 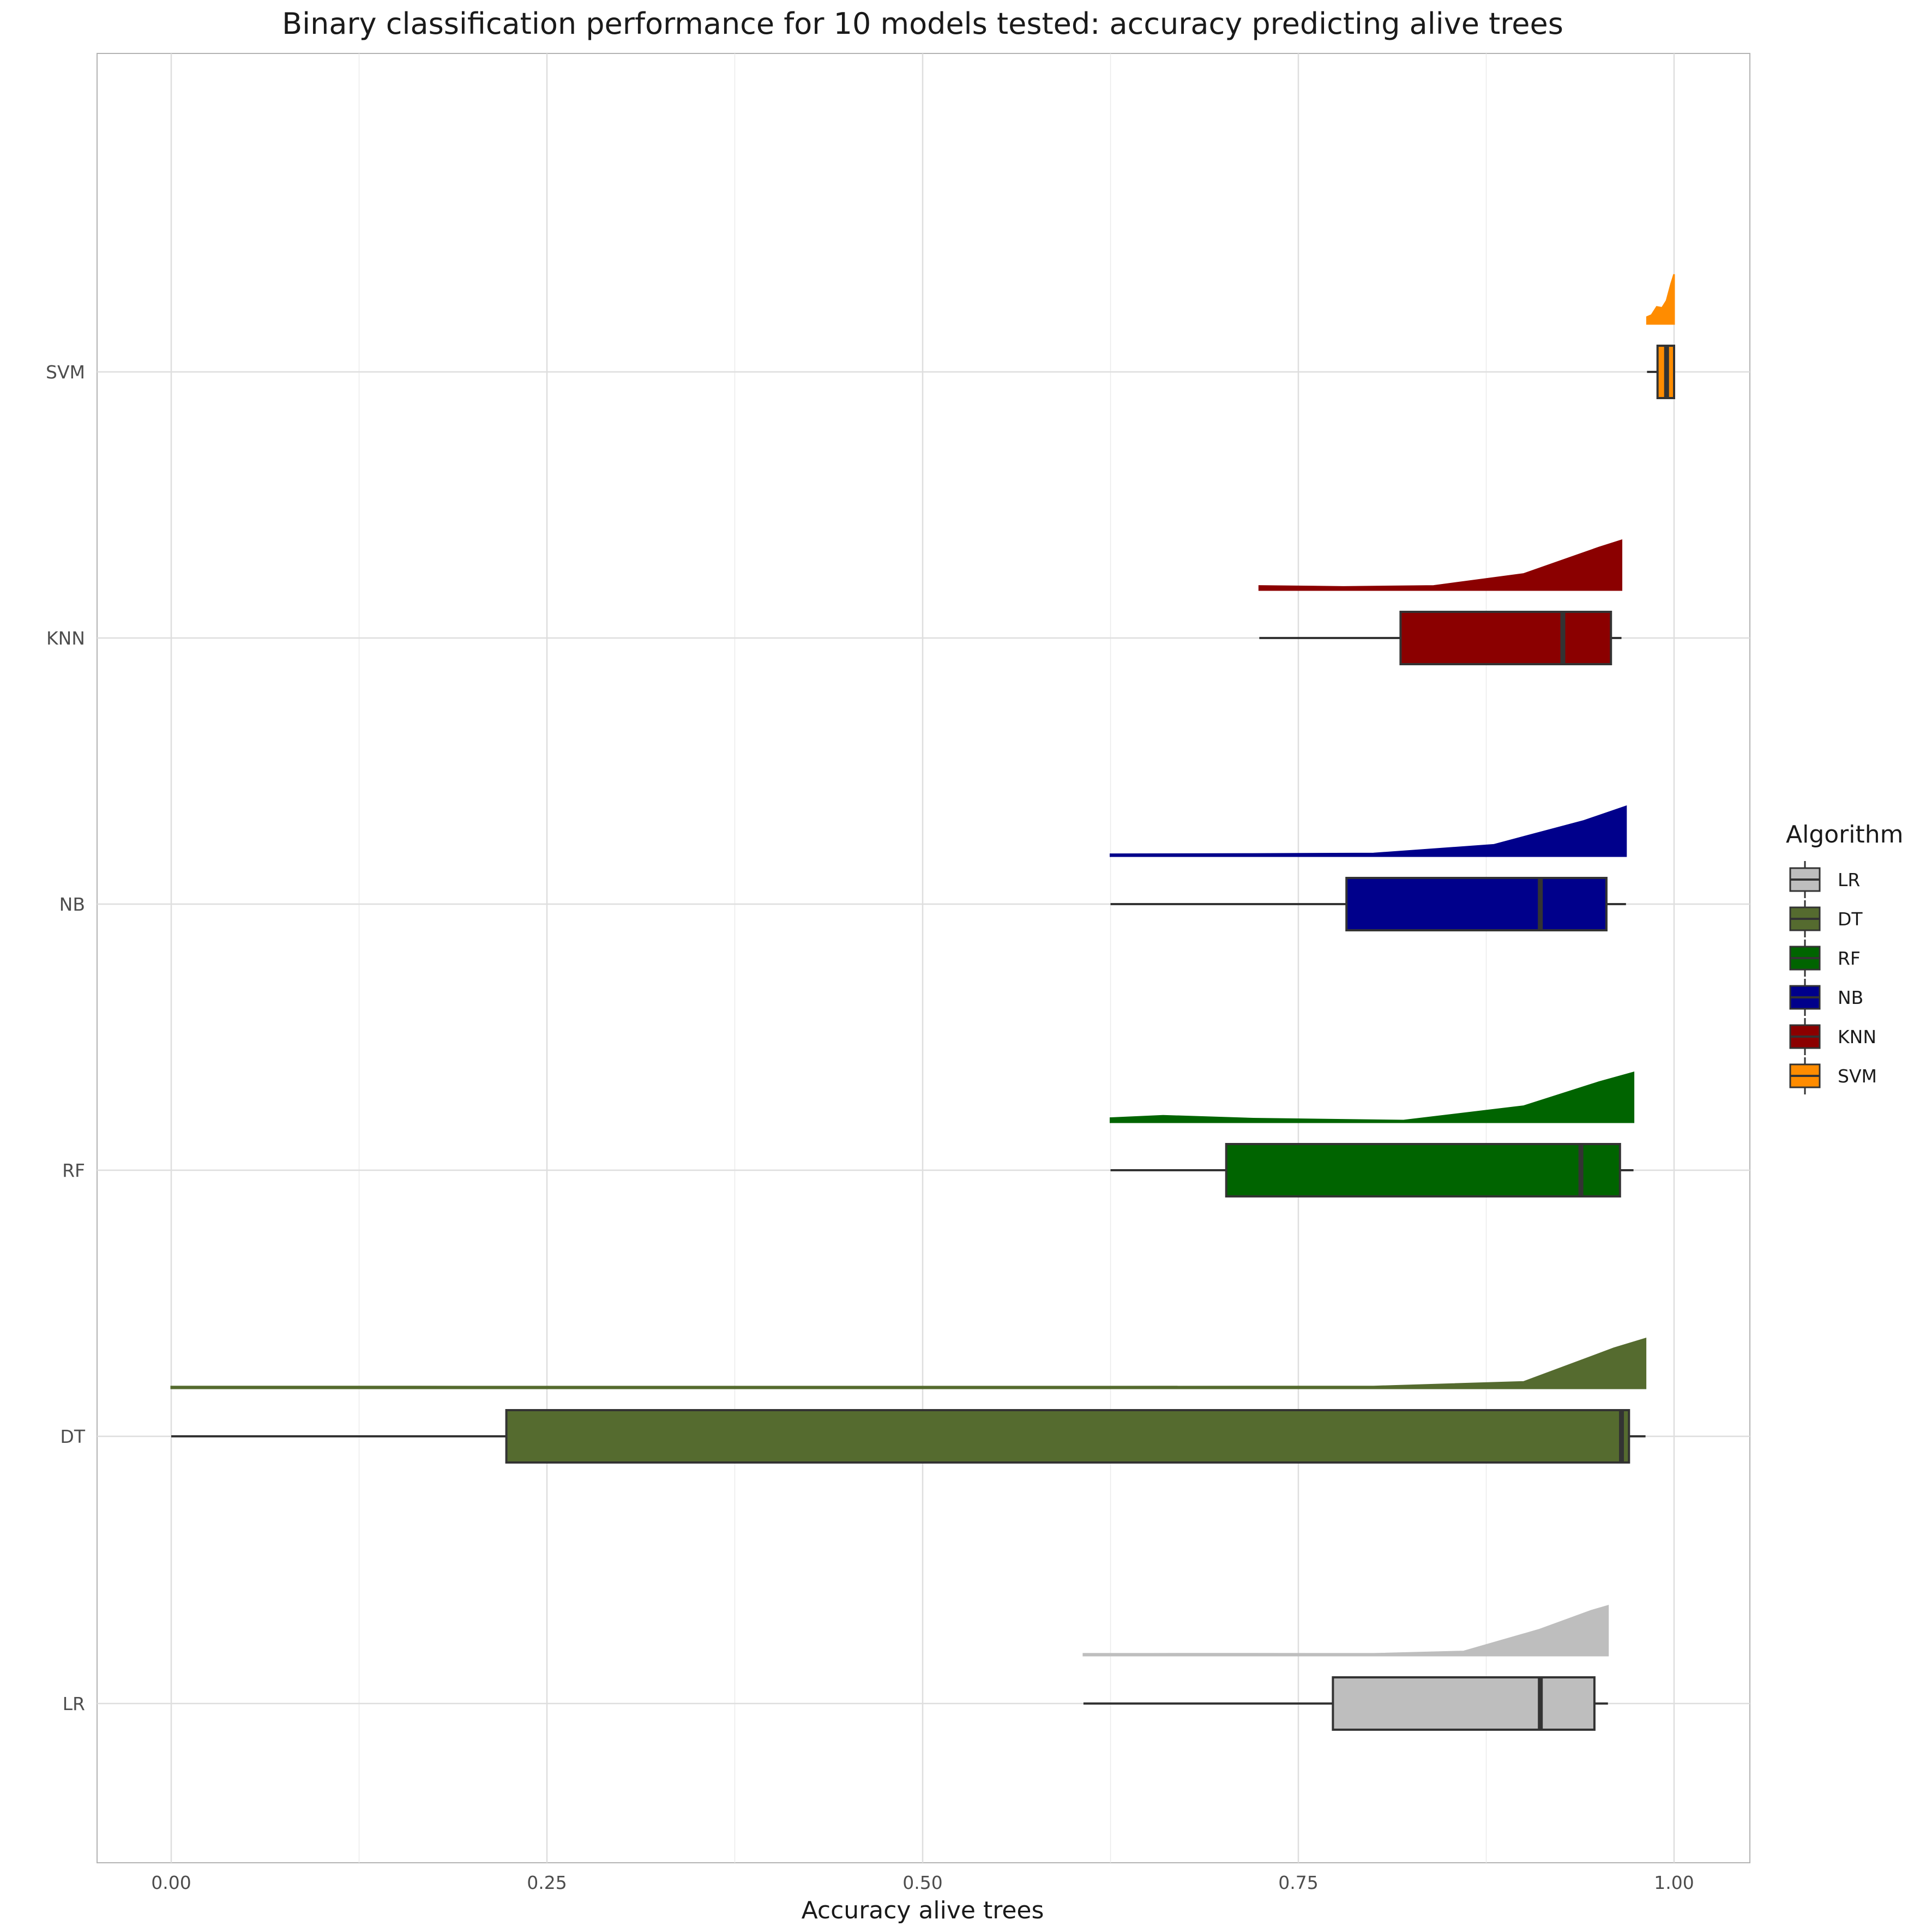 I want to click on box-dt, so click(x=1067, y=1436).